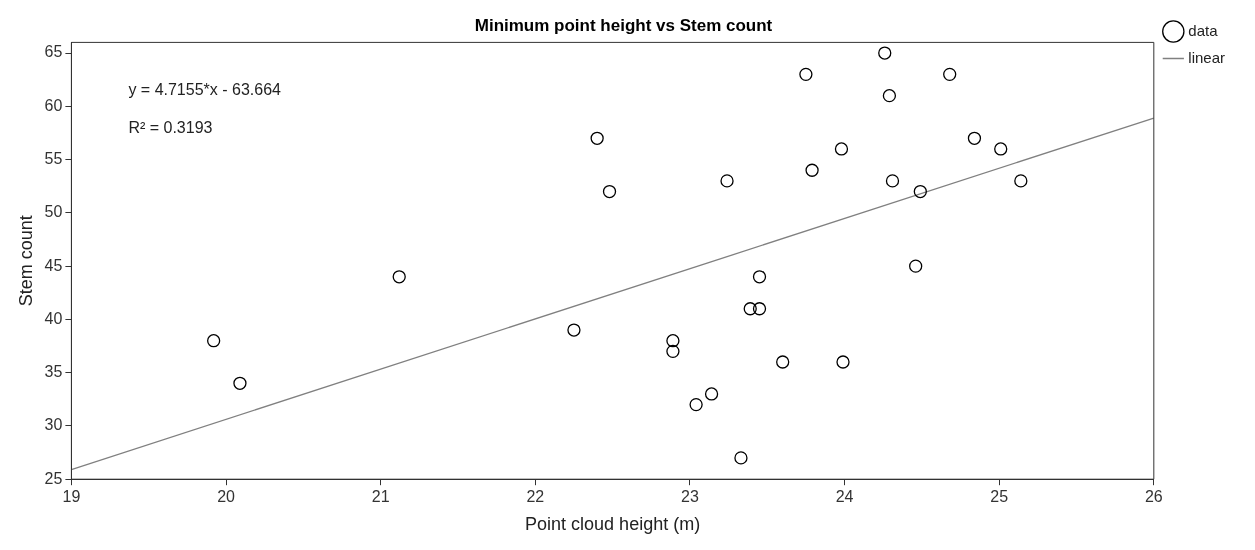 This screenshot has height=550, width=1255. I want to click on y-tick-label: 40, so click(53, 318).